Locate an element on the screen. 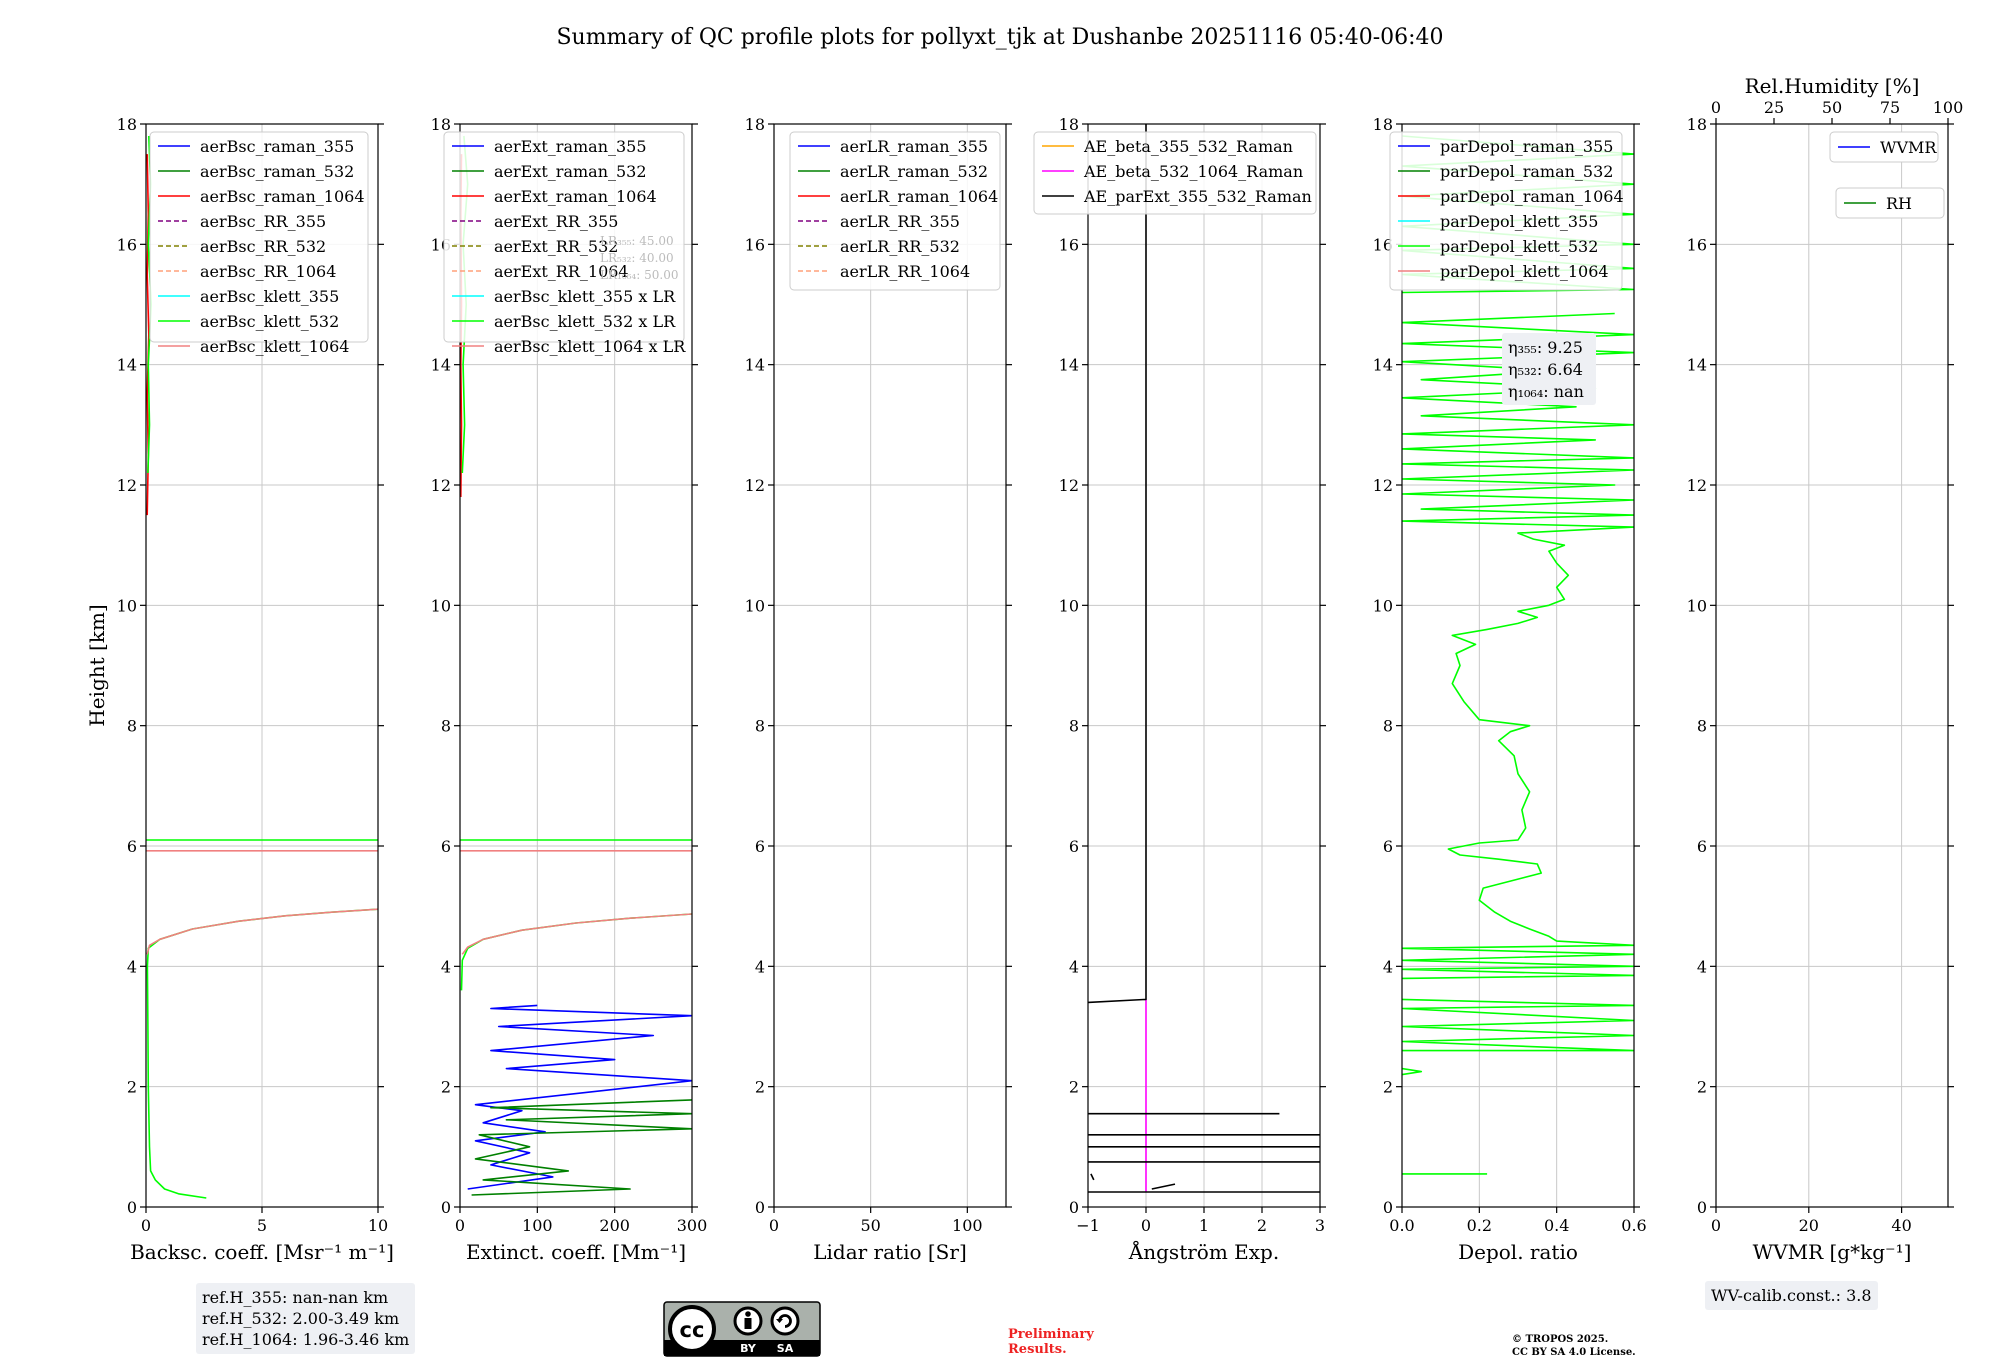 The image size is (2000, 1360). svg-text: cc is located at coordinates (692, 1330).